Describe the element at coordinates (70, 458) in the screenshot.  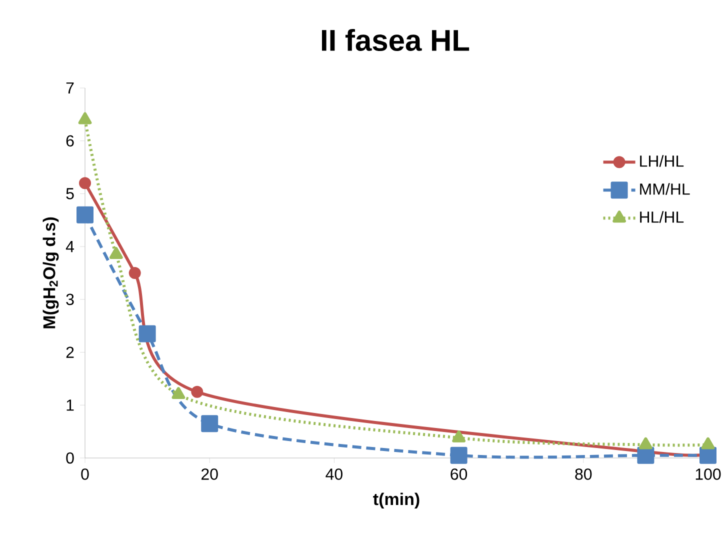
I see `y-tick-label: 0` at that location.